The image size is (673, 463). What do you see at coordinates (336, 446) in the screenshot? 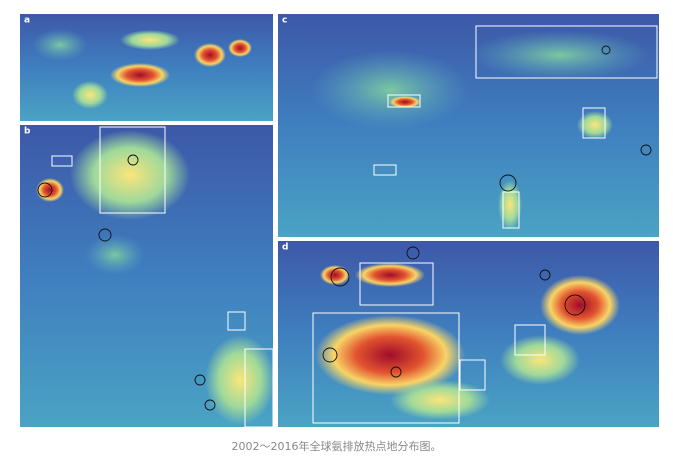
I see `caption: 2002～2016年全球氨排放热点地分布图。` at bounding box center [336, 446].